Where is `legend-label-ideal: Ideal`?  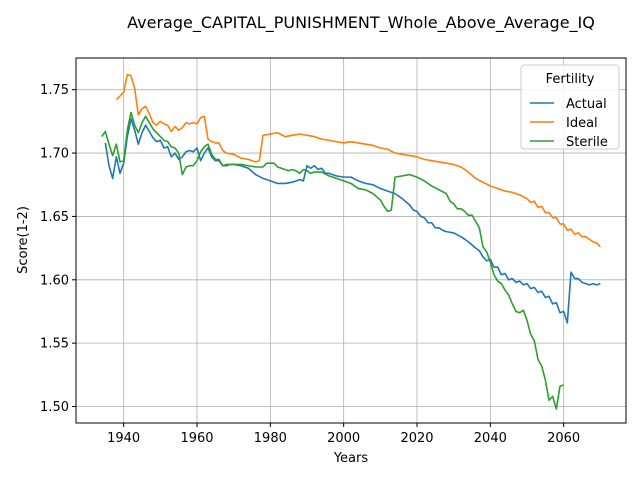
legend-label-ideal: Ideal is located at coordinates (582, 123).